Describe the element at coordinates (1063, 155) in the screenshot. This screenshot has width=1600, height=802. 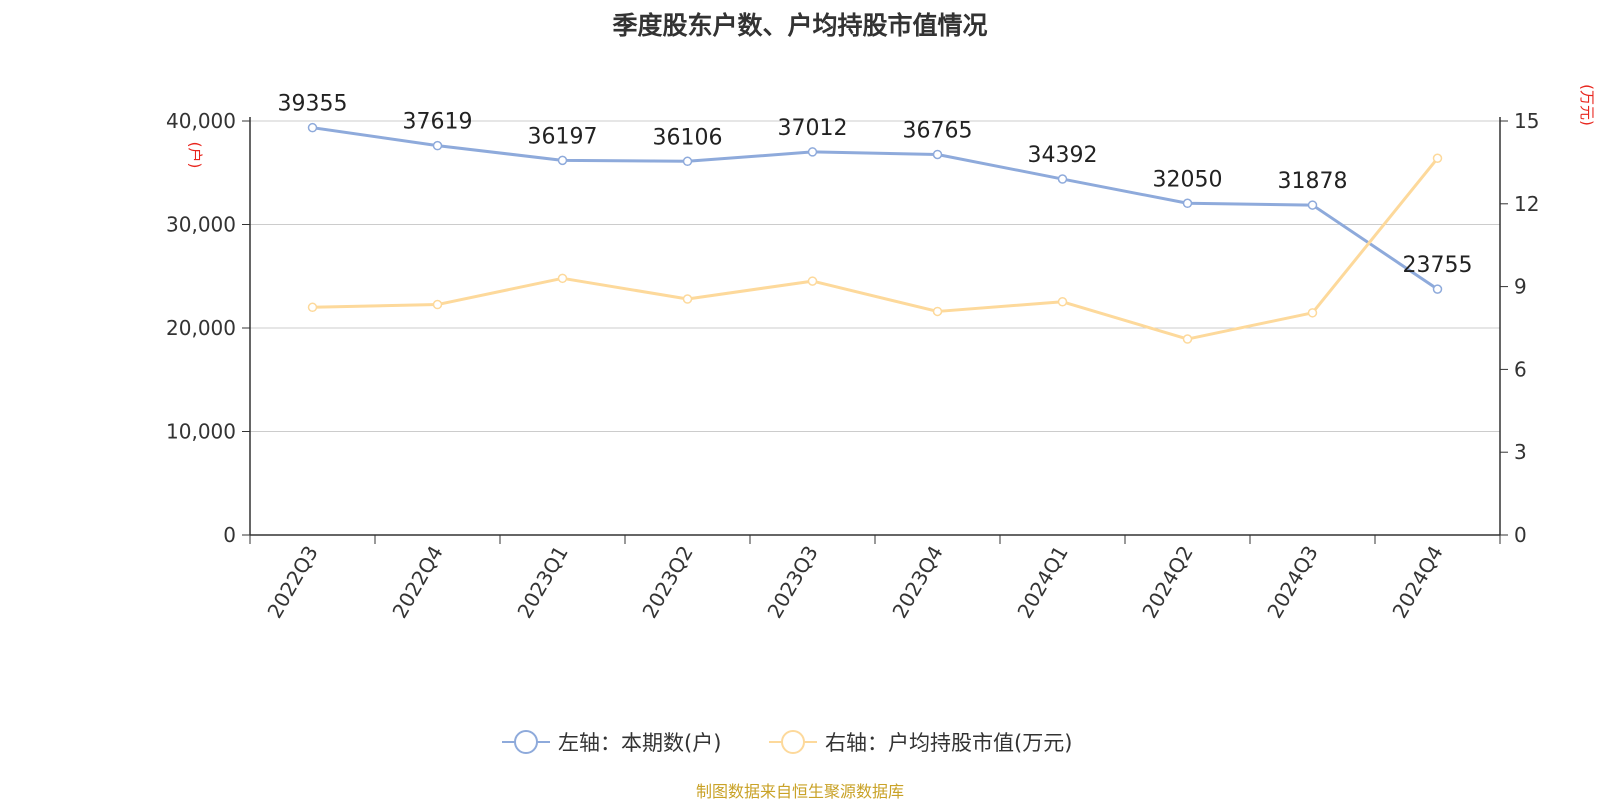
I see `data-label: 34392` at that location.